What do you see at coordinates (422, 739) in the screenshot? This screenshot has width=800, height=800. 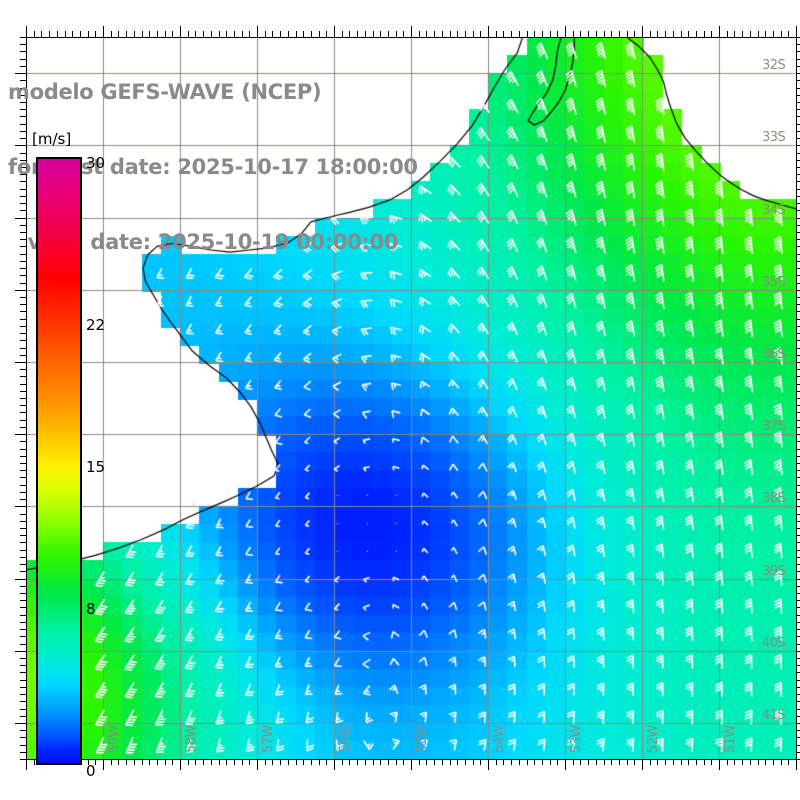 I see `lon-label-55w: 55W` at bounding box center [422, 739].